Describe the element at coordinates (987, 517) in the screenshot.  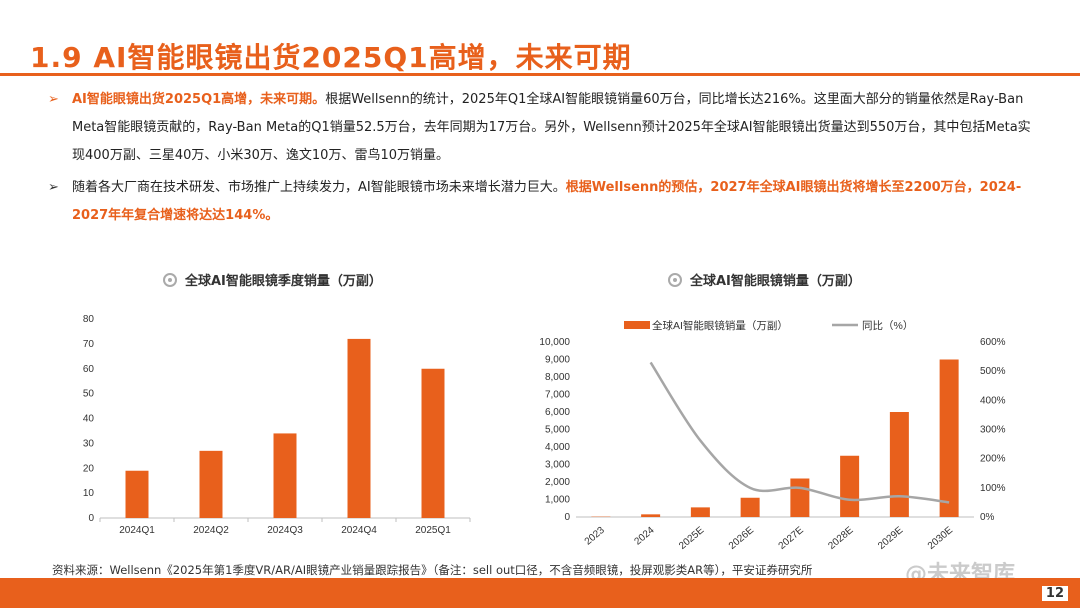
I see `y-right-tick-label: 0%` at that location.